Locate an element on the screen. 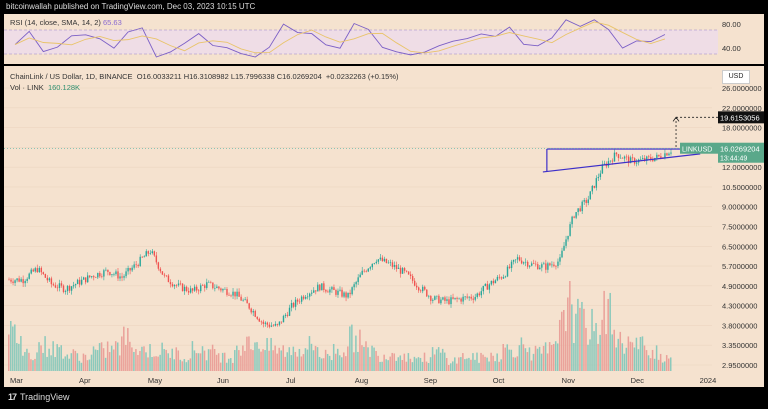  price-tick-label: 5.7000000 is located at coordinates (739, 266).